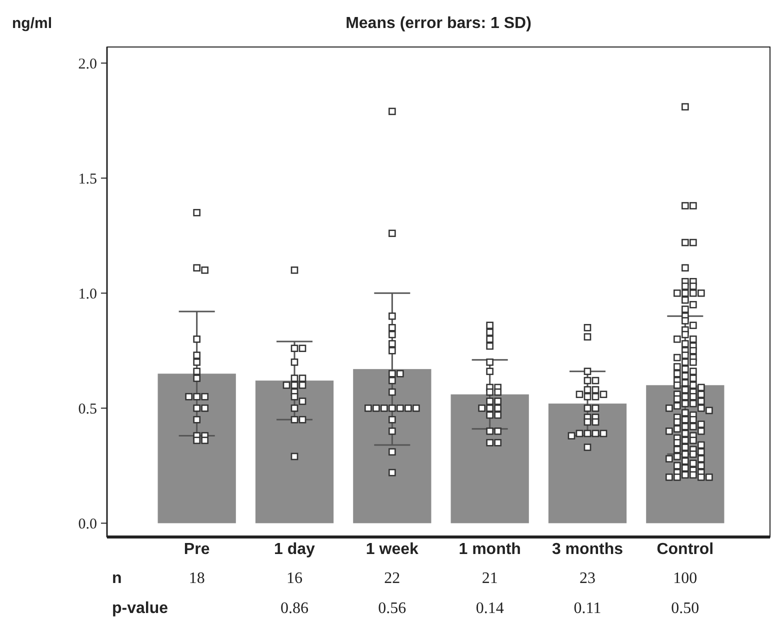 This screenshot has width=774, height=623. Describe the element at coordinates (87, 524) in the screenshot. I see `y-tick-label: 0.0` at that location.